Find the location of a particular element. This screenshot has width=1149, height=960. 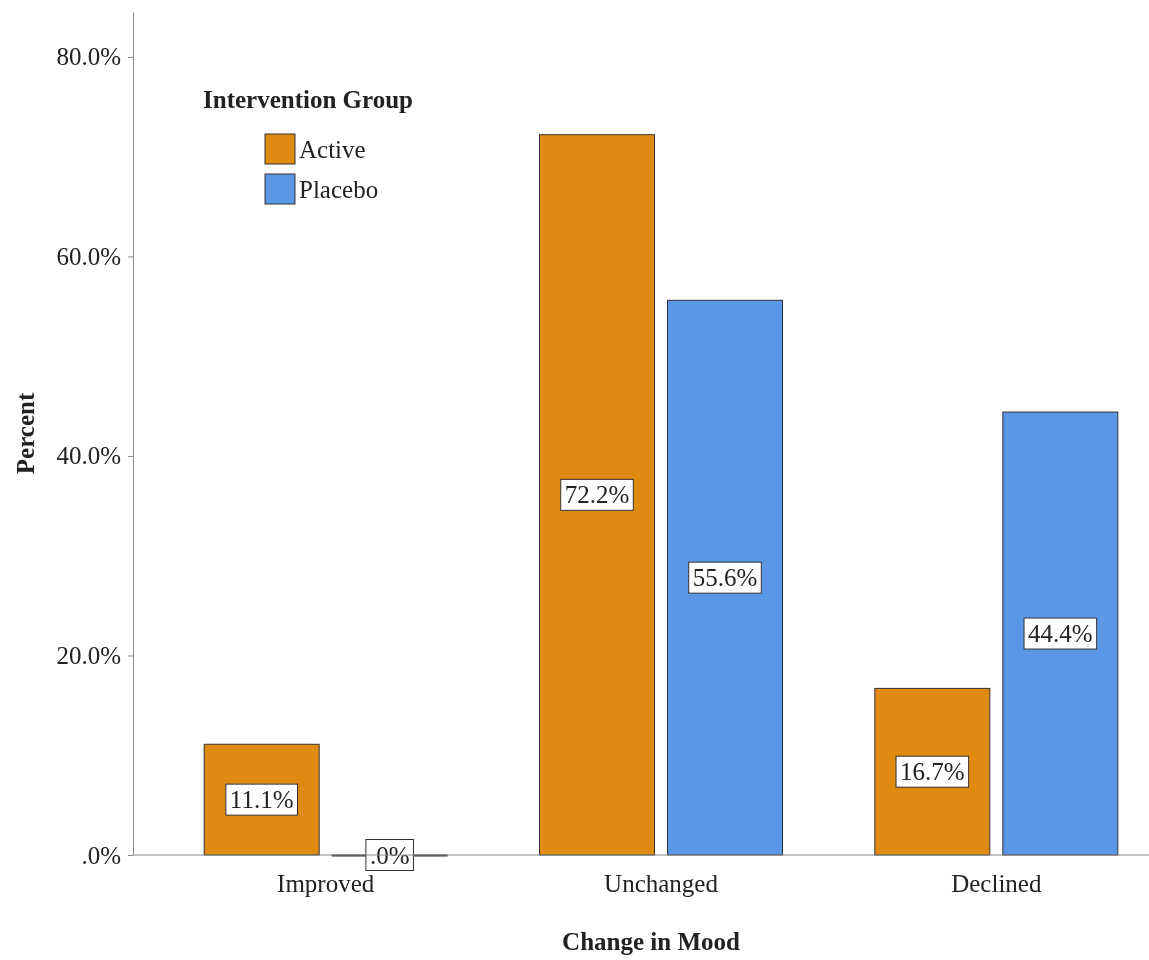

data-label: 44.4% is located at coordinates (1060, 634).